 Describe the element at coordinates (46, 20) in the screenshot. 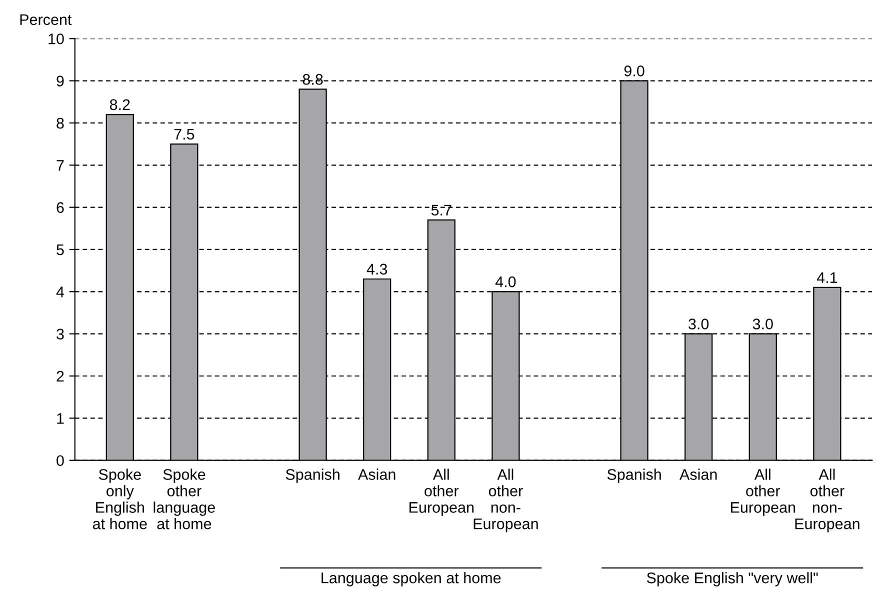

I see `y-axis-title: Percent` at that location.